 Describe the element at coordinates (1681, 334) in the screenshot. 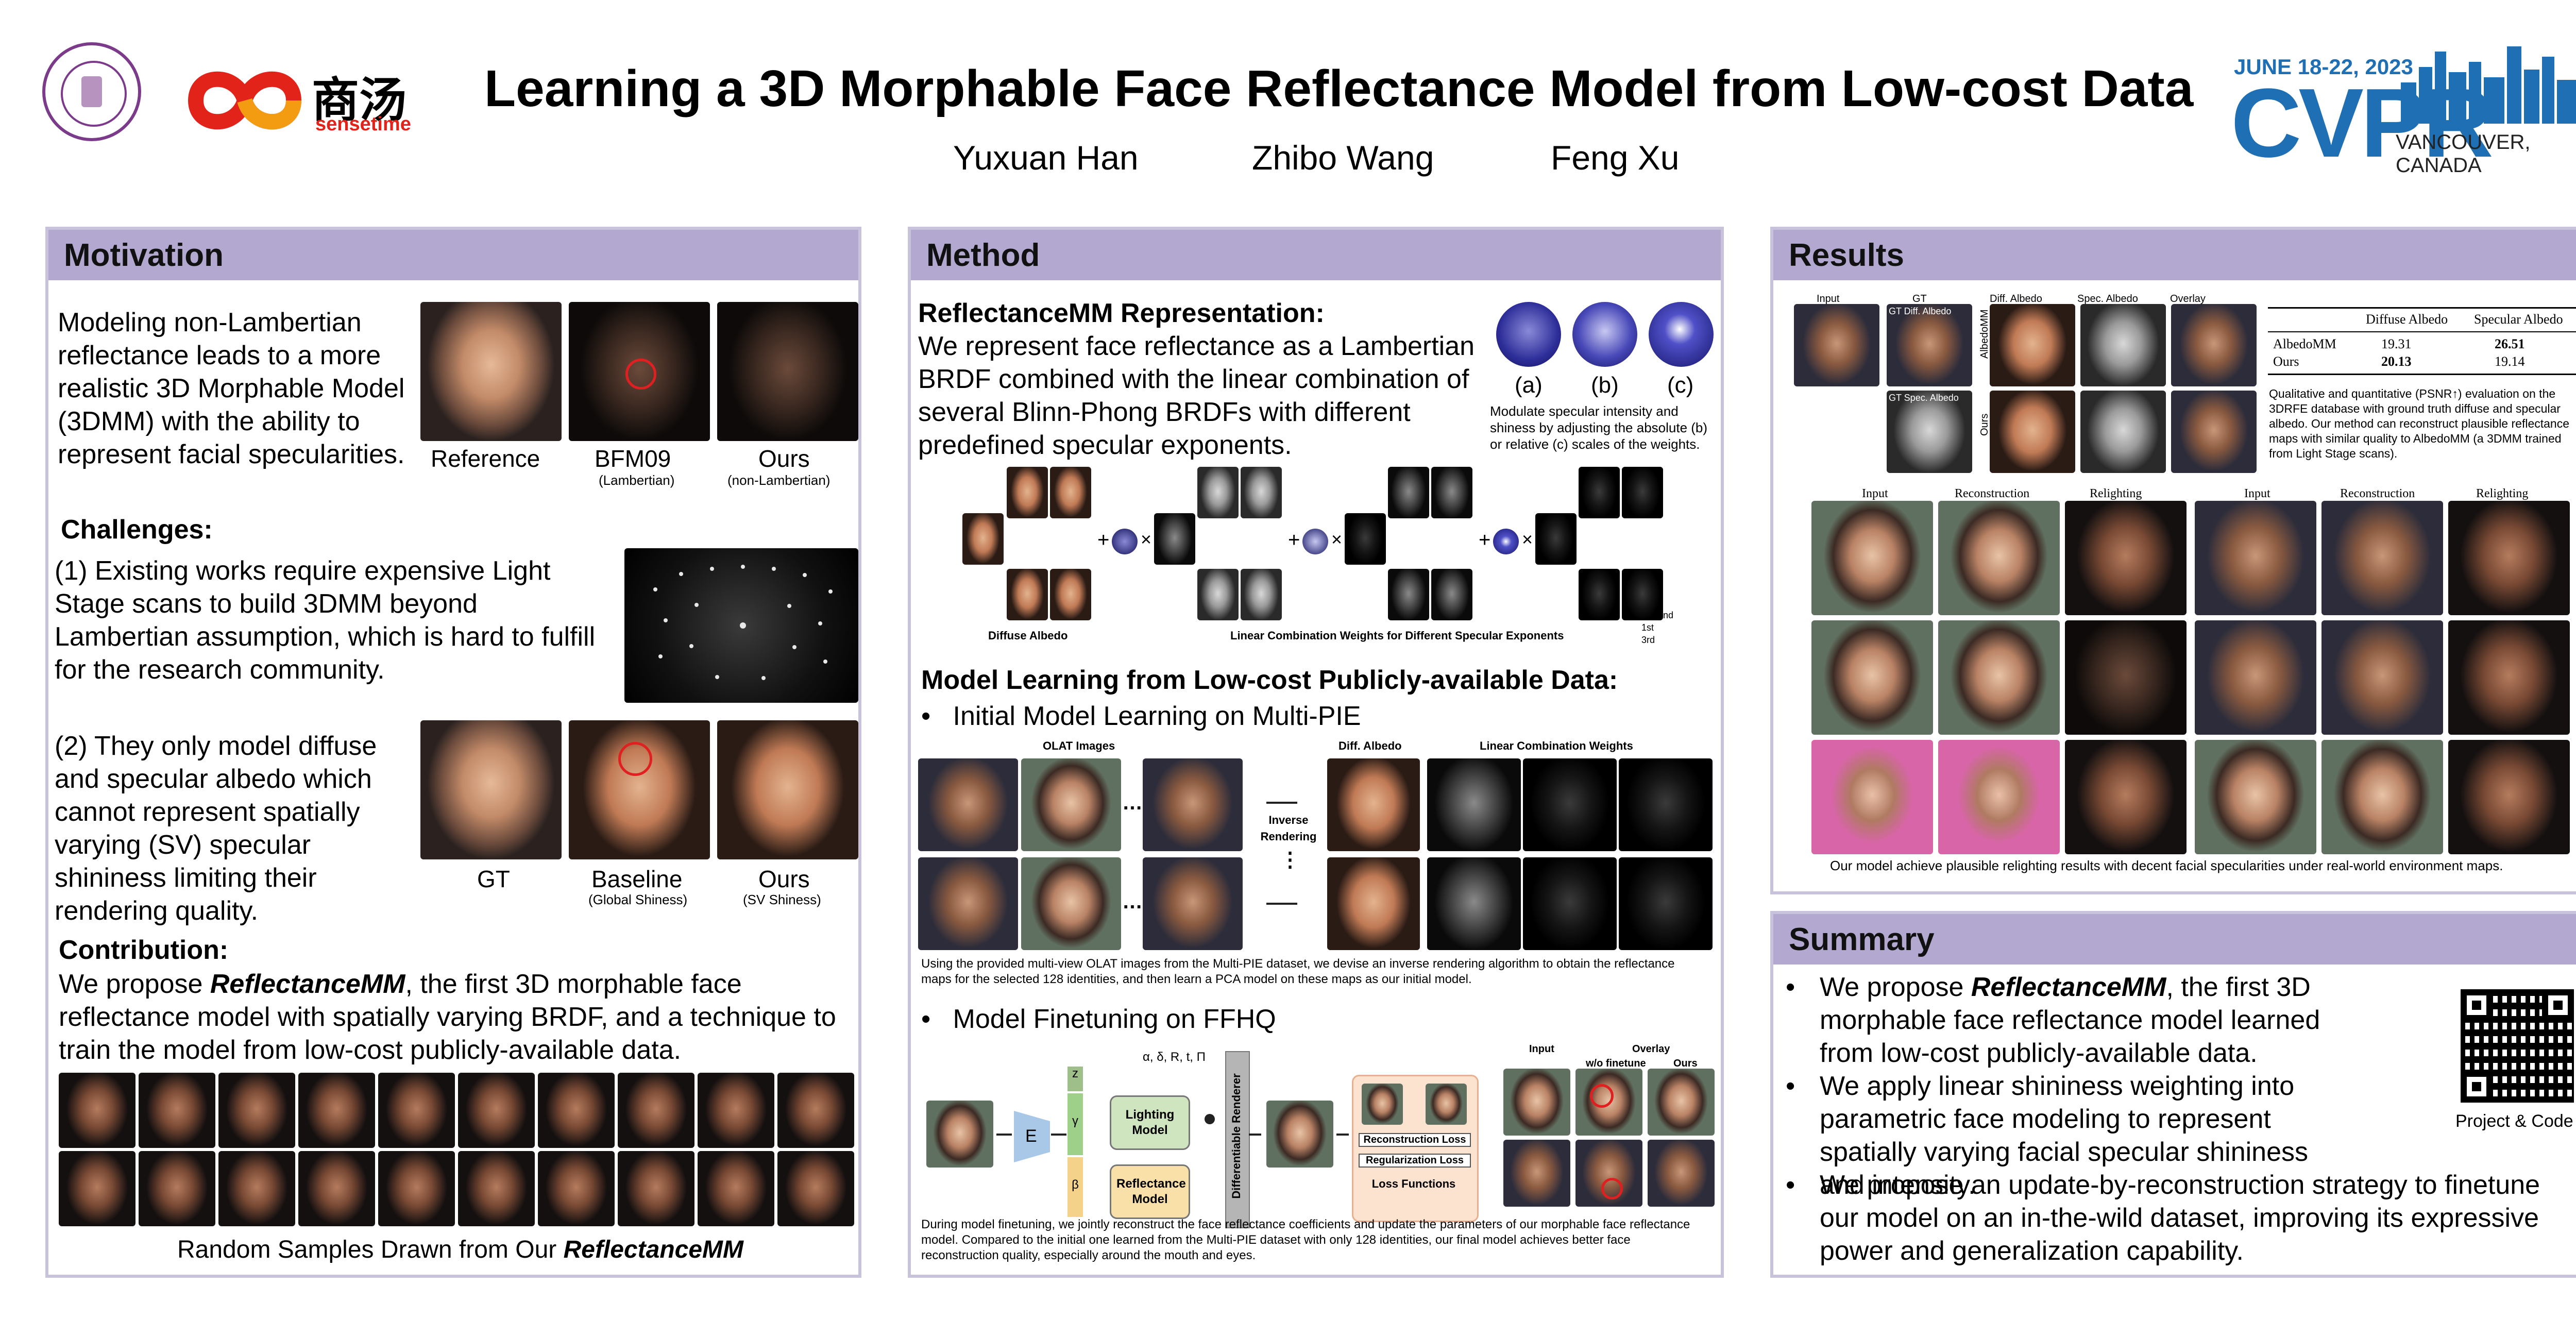

I see `sphere-c` at that location.